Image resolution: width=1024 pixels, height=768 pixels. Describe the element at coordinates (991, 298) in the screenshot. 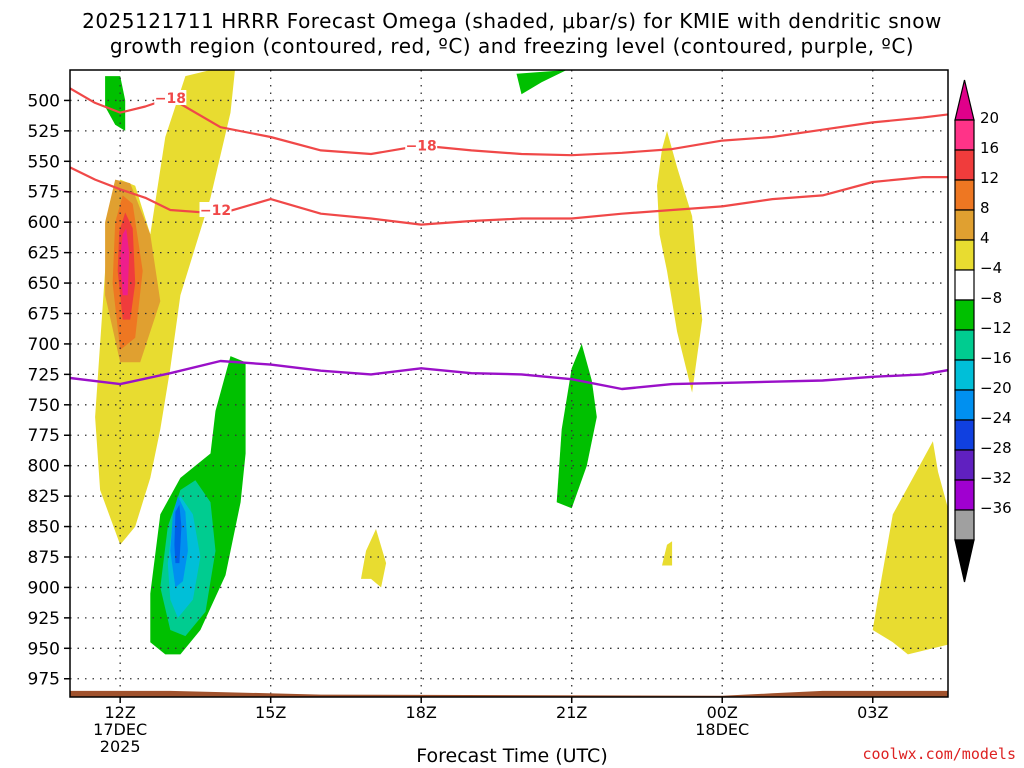

I see `colorbar-label: −8` at that location.